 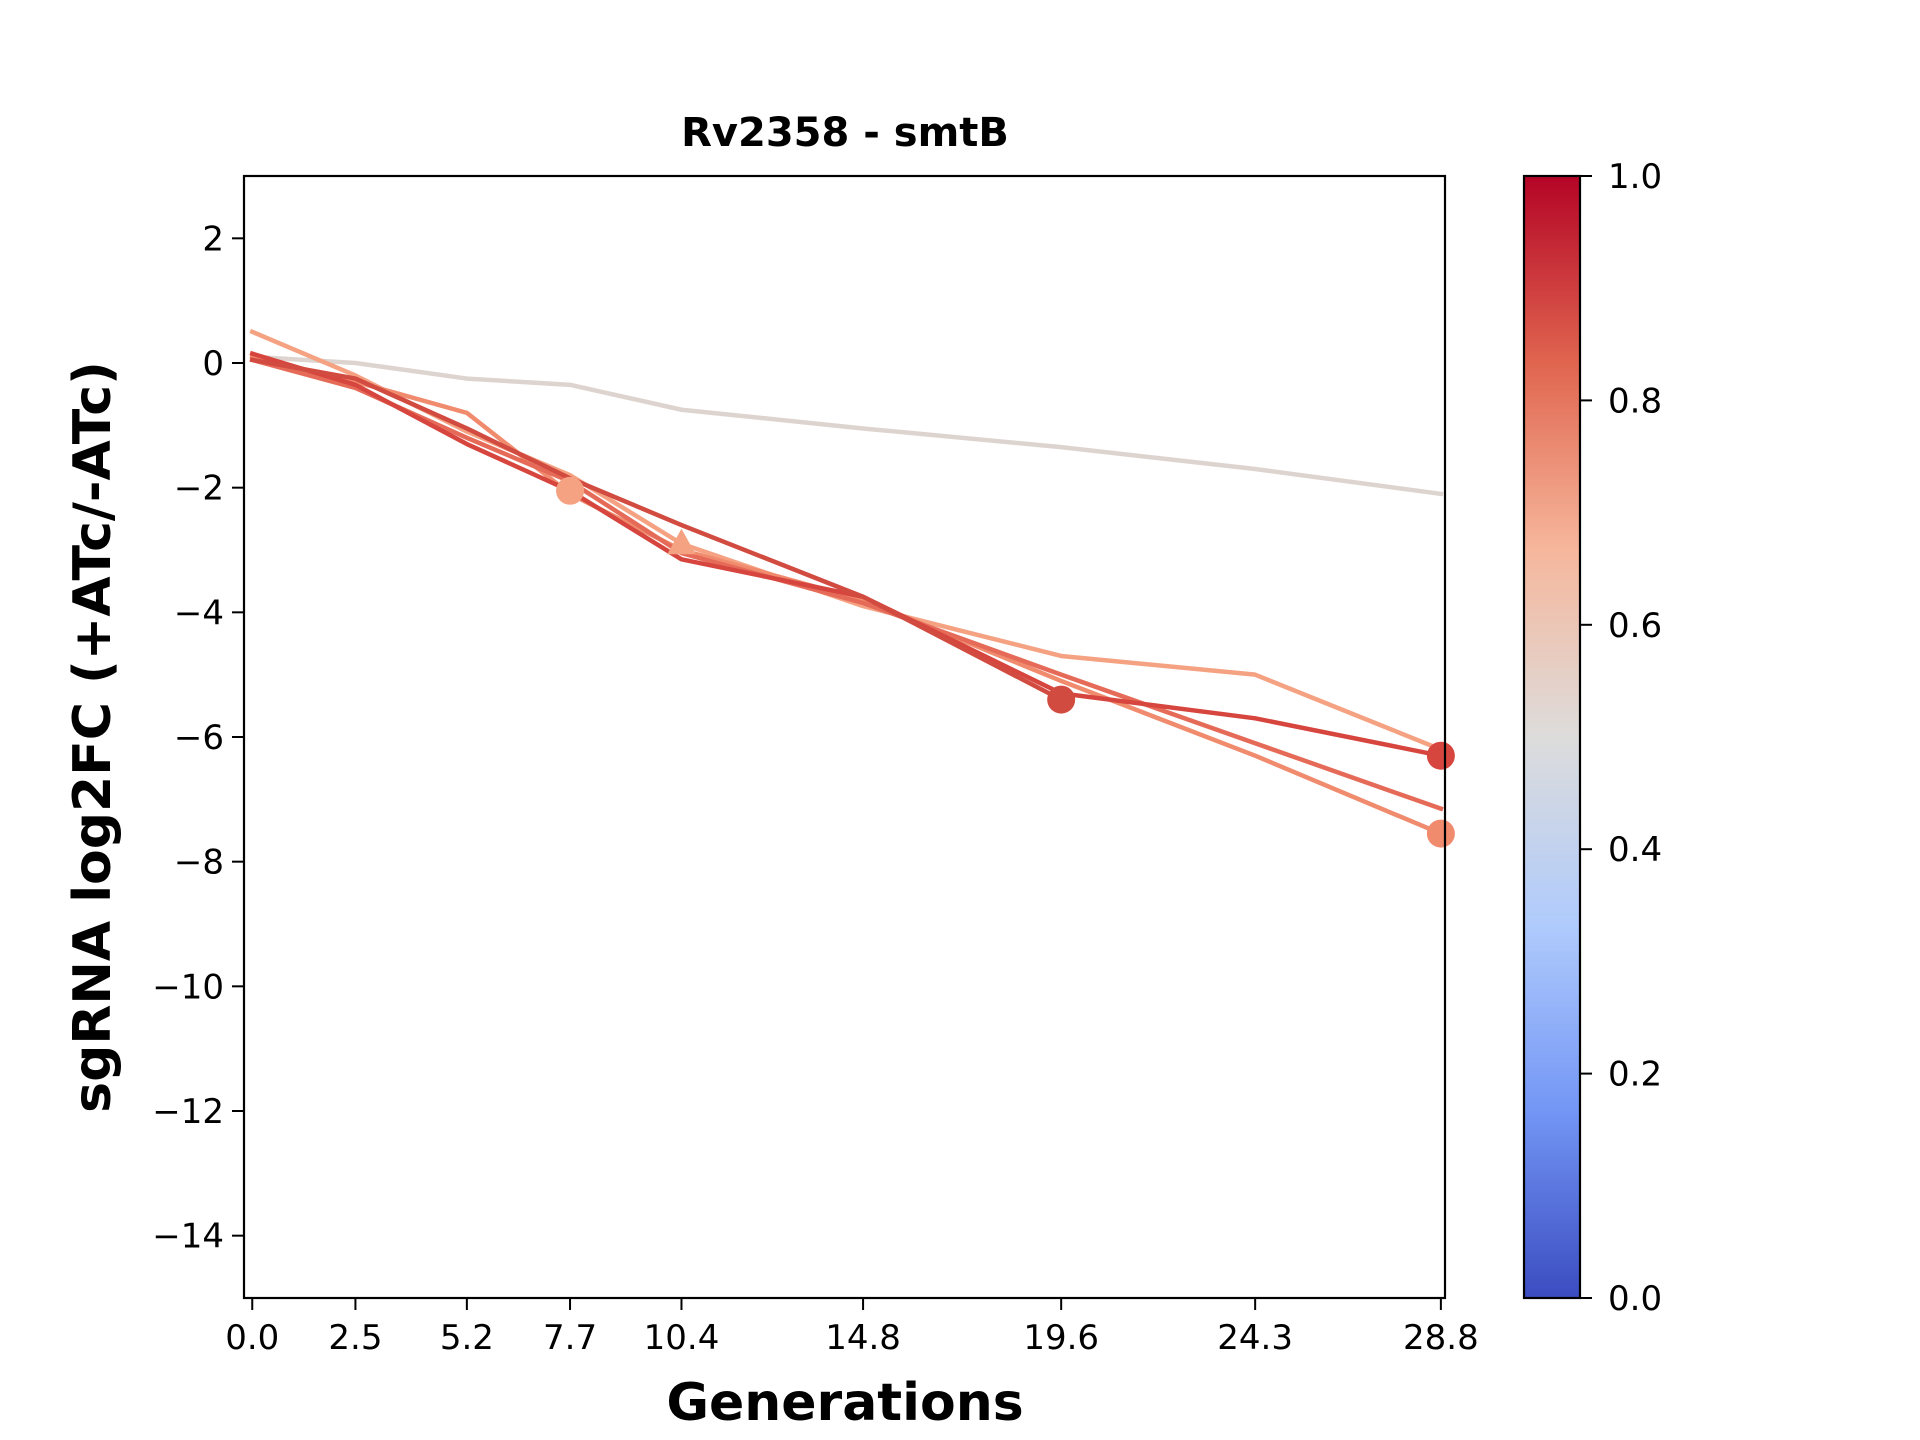 I want to click on y-axis-label: sgRNA log2FC (+ATc/-ATc), so click(x=93, y=737).